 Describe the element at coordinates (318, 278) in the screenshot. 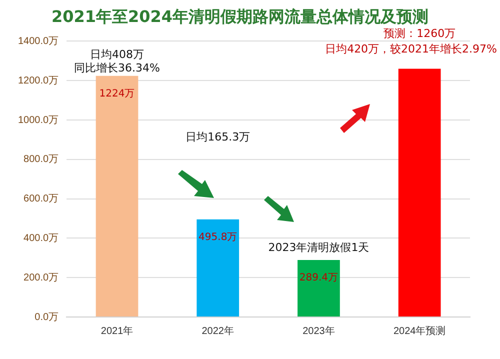

I see `data-label: 289.4万` at that location.